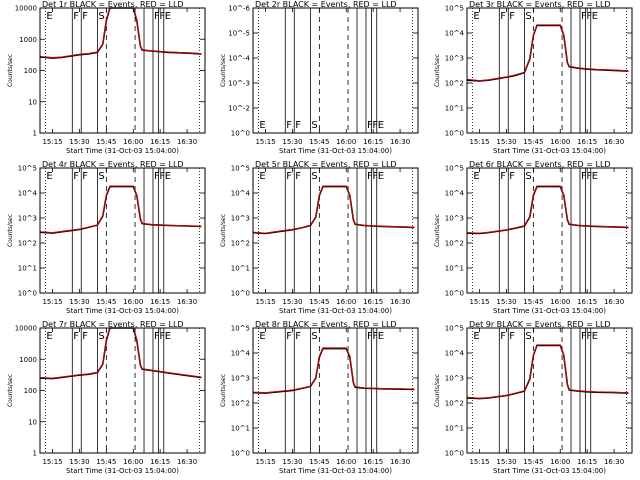  Describe the element at coordinates (113, 164) in the screenshot. I see `chart-title: Det 4r BLACK = Events, RED = LLD` at that location.